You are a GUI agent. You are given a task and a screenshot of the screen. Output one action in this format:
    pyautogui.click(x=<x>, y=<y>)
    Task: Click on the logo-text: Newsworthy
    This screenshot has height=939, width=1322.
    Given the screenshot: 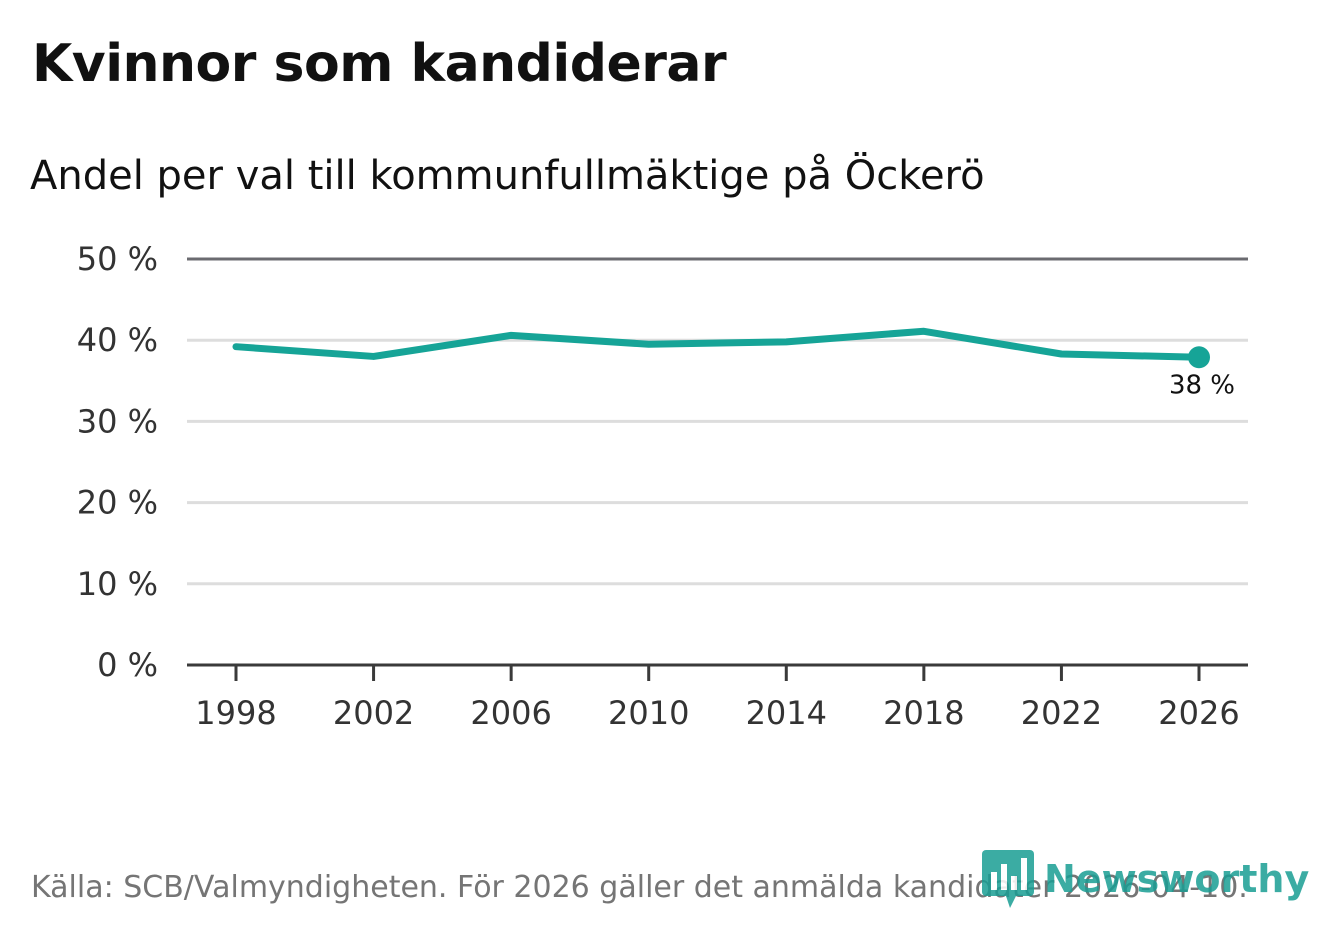 What is the action you would take?
    pyautogui.click(x=1177, y=879)
    